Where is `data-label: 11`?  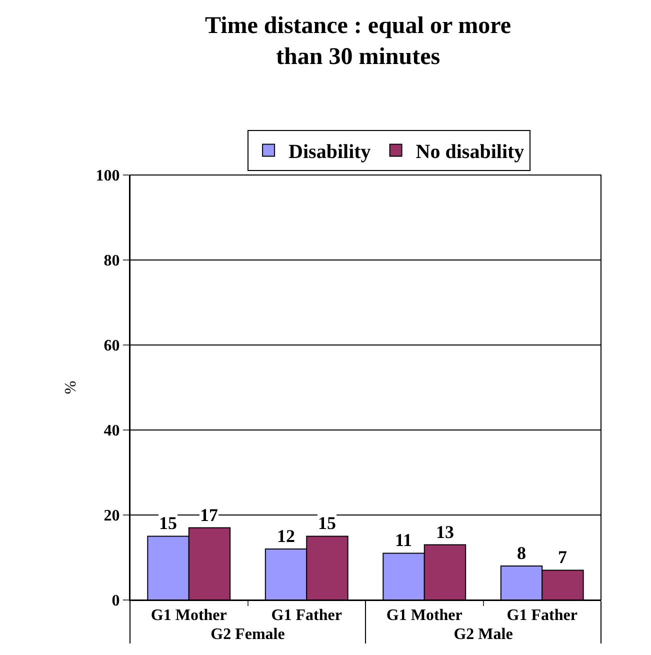
data-label: 11 is located at coordinates (403, 540).